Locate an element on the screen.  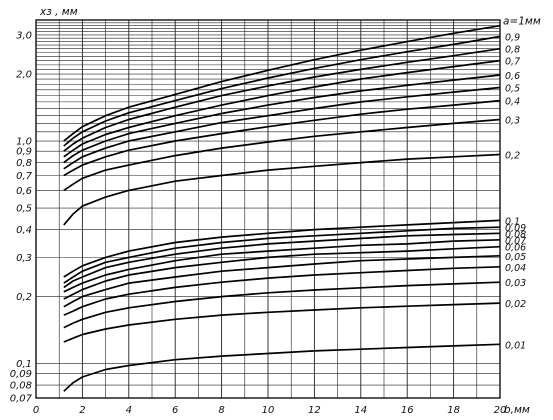
x-tick-label: 6 is located at coordinates (175, 410).